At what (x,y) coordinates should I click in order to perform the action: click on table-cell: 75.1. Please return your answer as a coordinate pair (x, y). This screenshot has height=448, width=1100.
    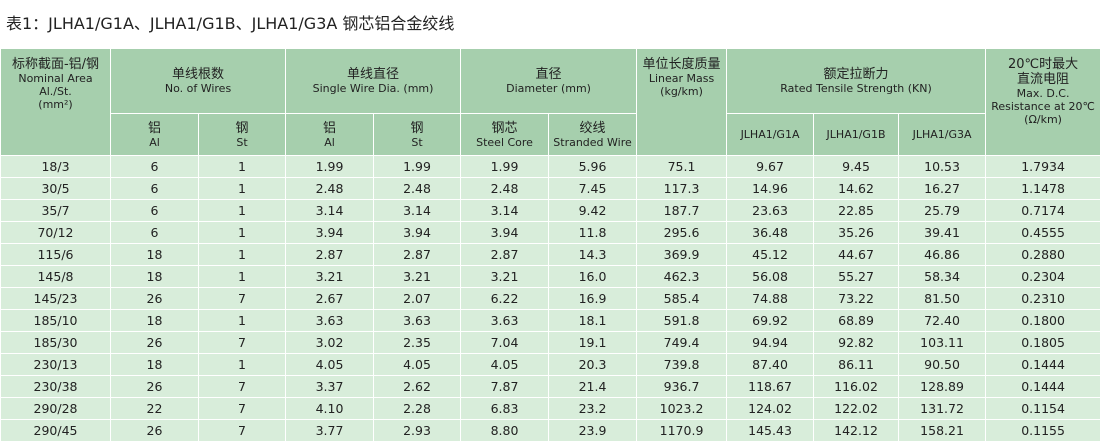
    Looking at the image, I should click on (682, 166).